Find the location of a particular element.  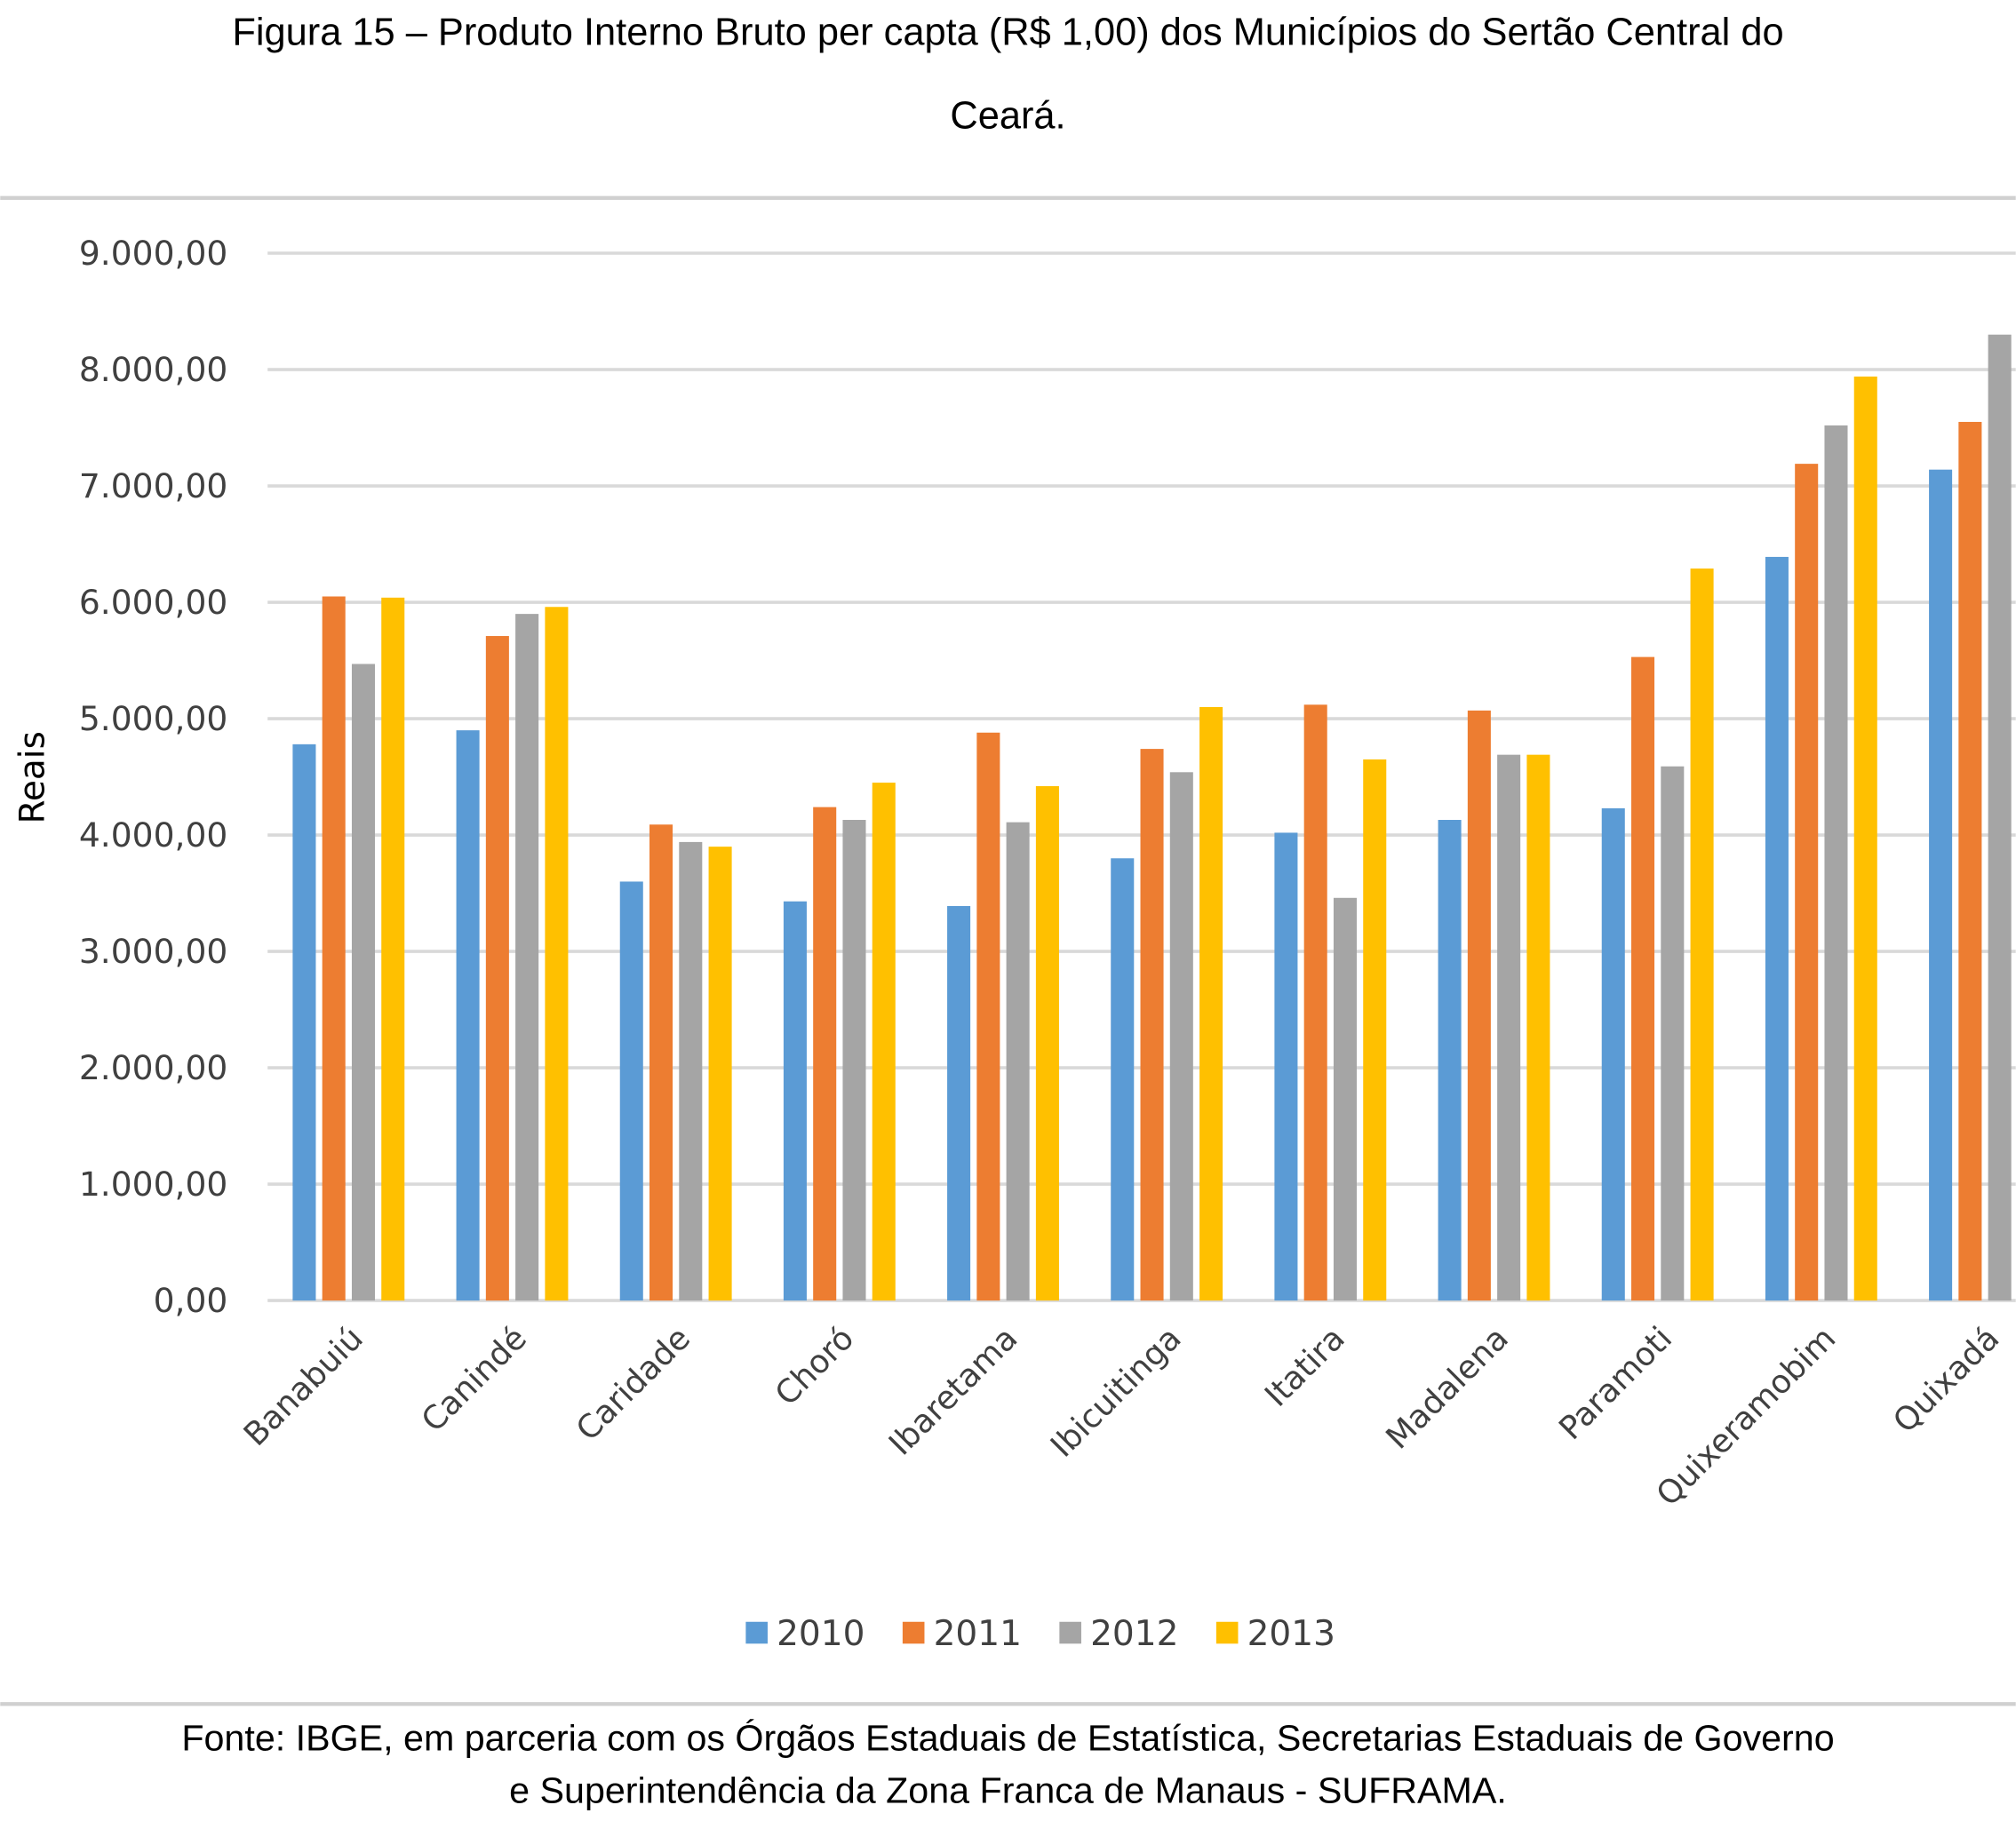

y-tick-label: 2.000,00 is located at coordinates (153, 1067).